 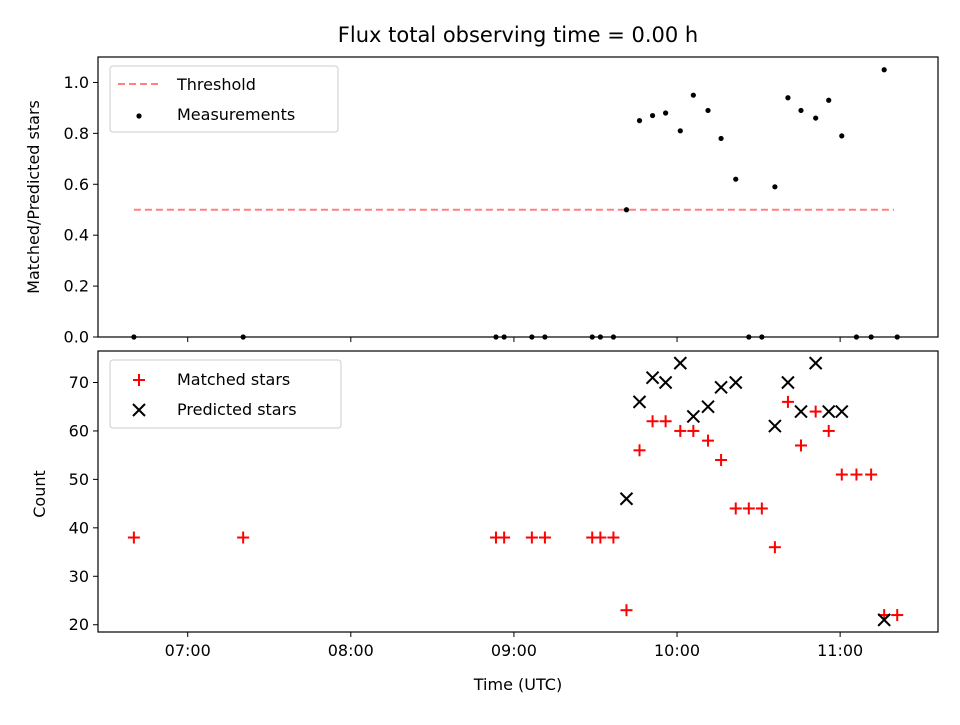 I want to click on y-tick-label: 0.0, so click(x=76, y=337).